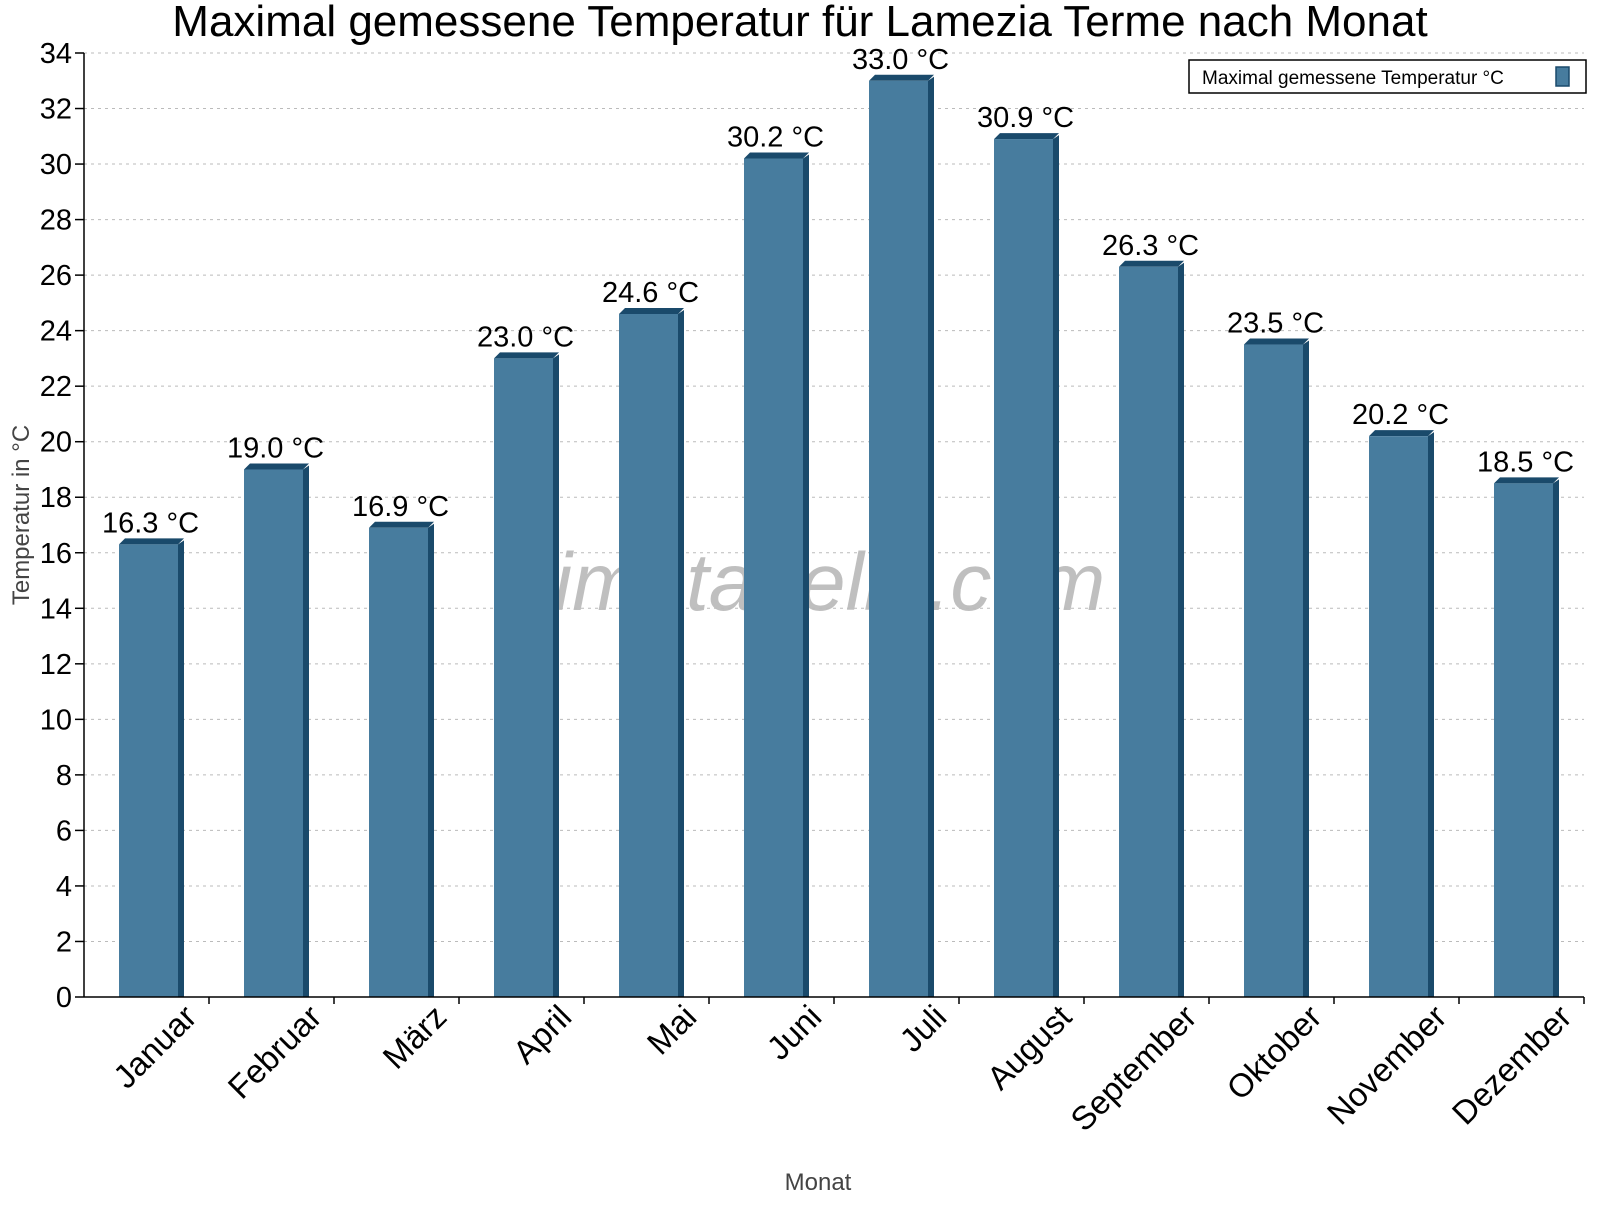 The width and height of the screenshot is (1600, 1205). What do you see at coordinates (56, 443) in the screenshot?
I see `y-tick-label: 20` at bounding box center [56, 443].